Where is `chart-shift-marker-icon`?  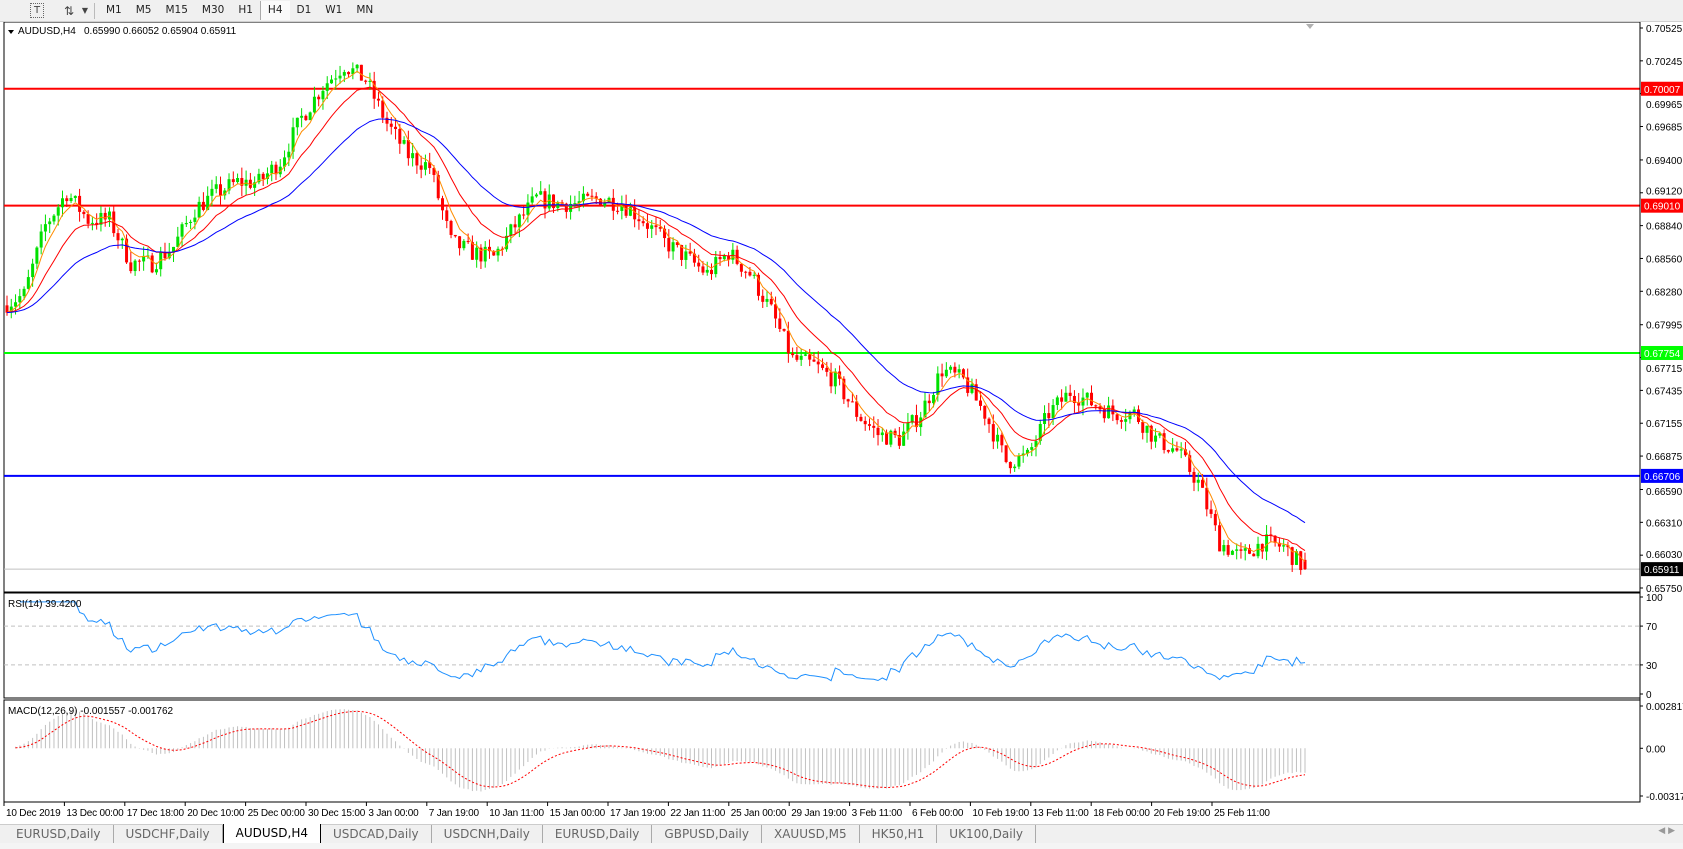
chart-shift-marker-icon is located at coordinates (1310, 26).